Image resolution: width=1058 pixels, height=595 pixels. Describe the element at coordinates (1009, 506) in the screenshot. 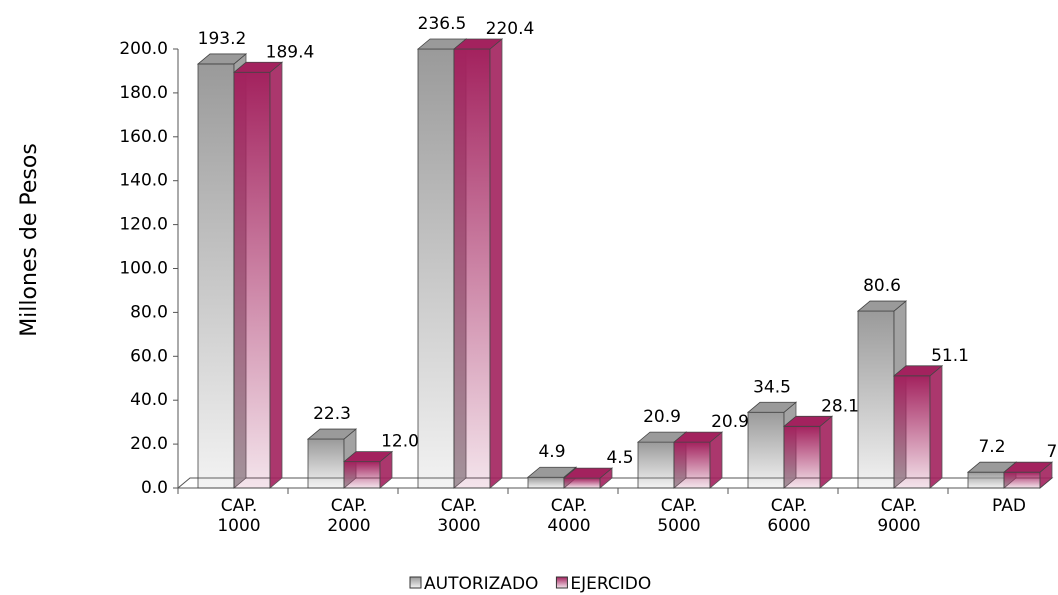

I see `x-tick-label: PAD` at that location.